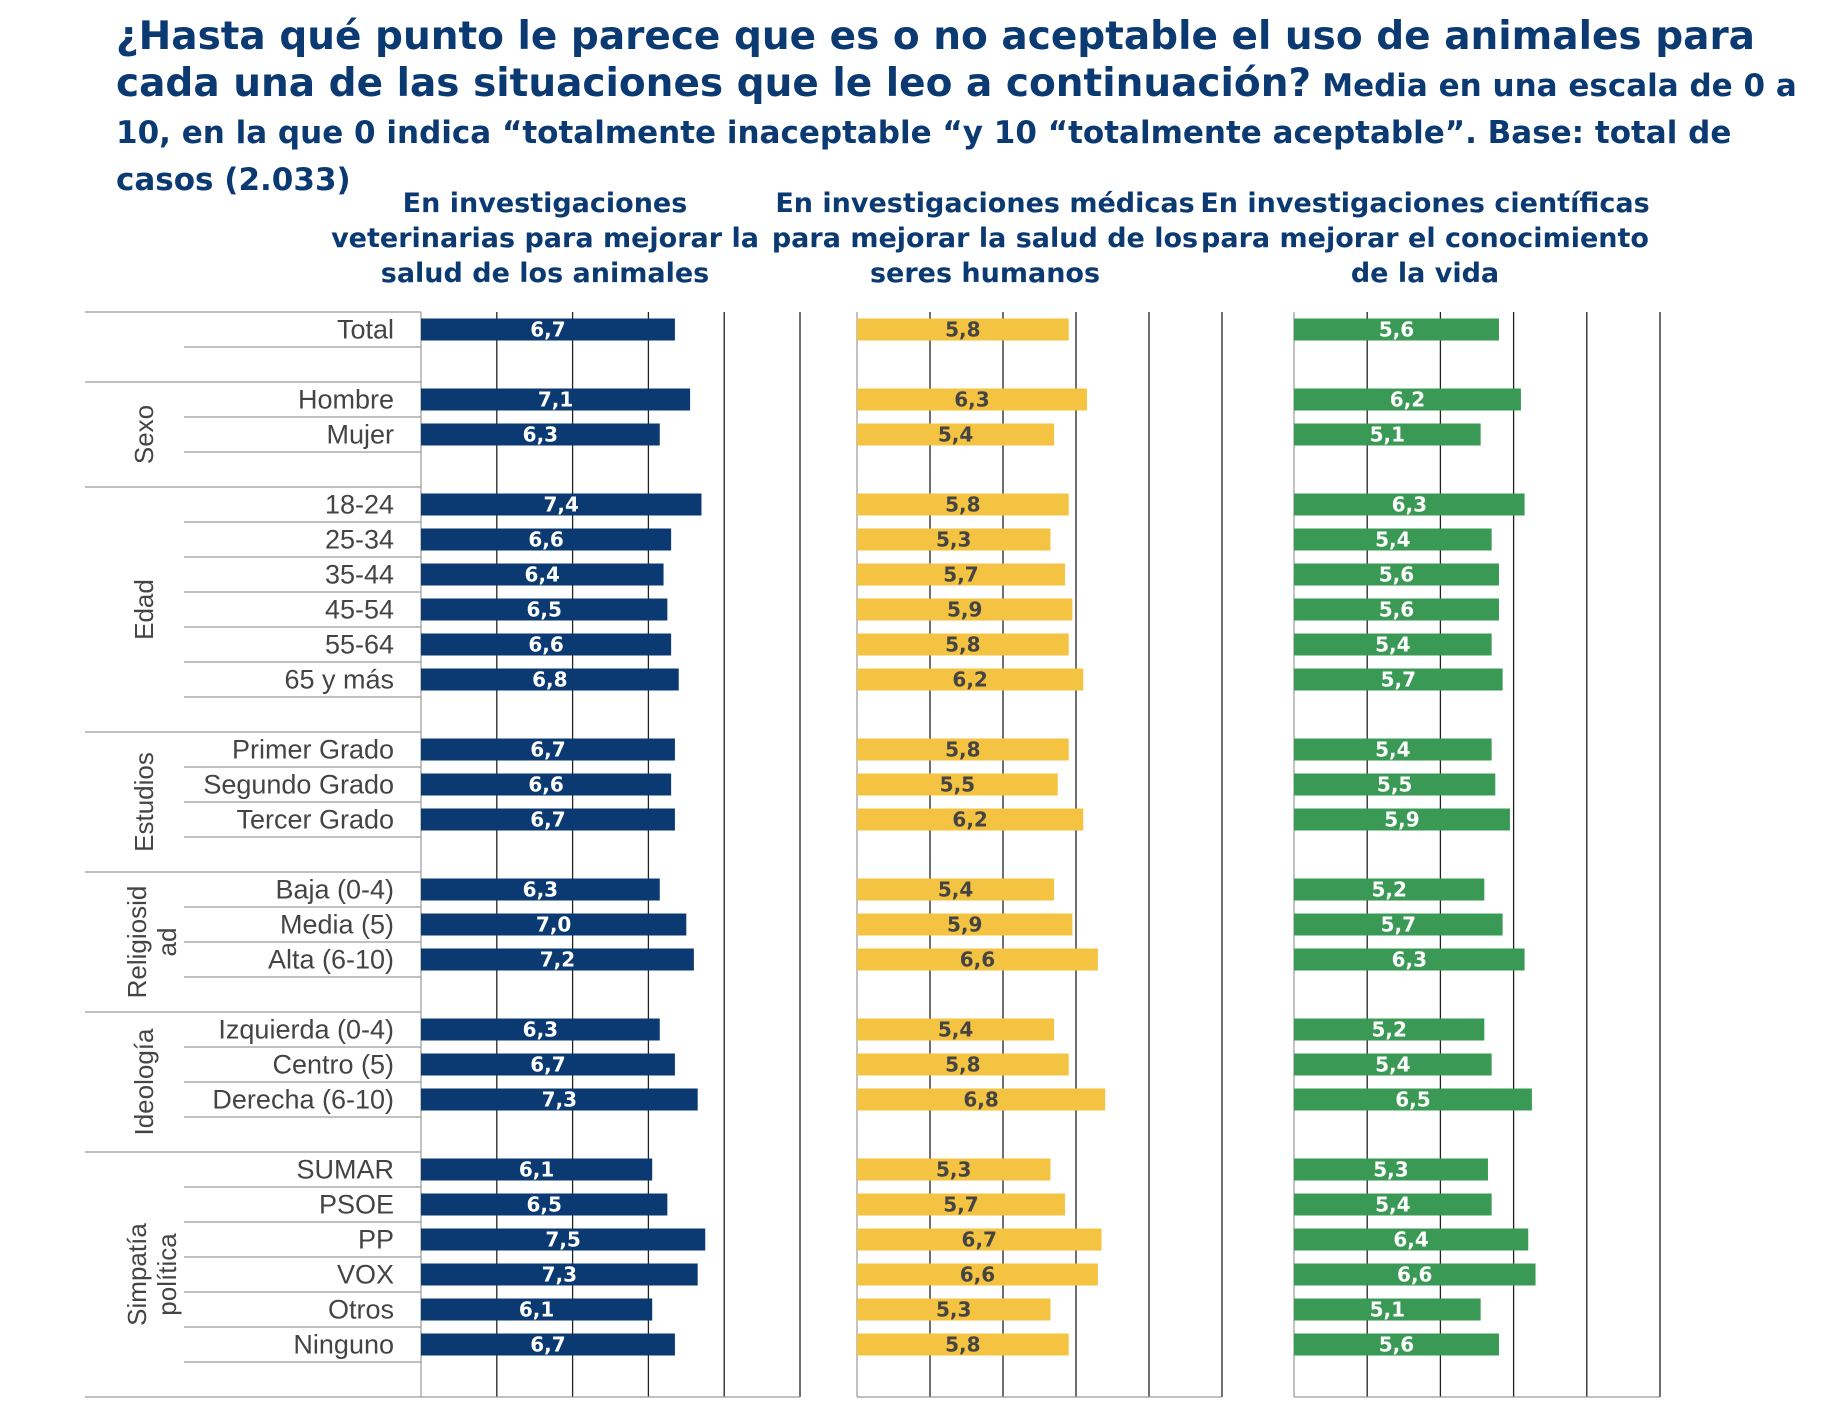  I want to click on bar-value-label: 5,1, so click(1387, 1310).